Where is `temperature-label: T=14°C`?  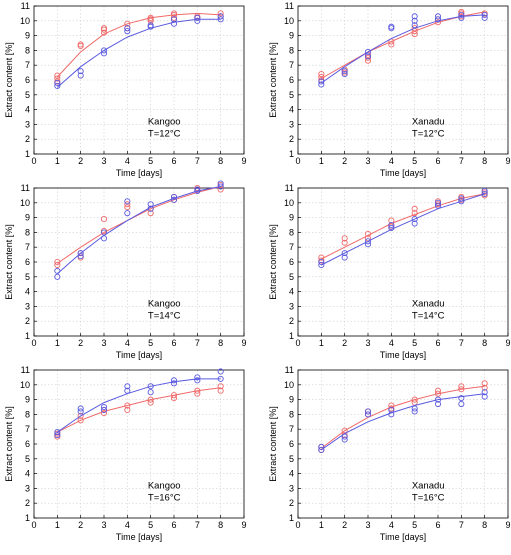 temperature-label: T=14°C is located at coordinates (428, 315).